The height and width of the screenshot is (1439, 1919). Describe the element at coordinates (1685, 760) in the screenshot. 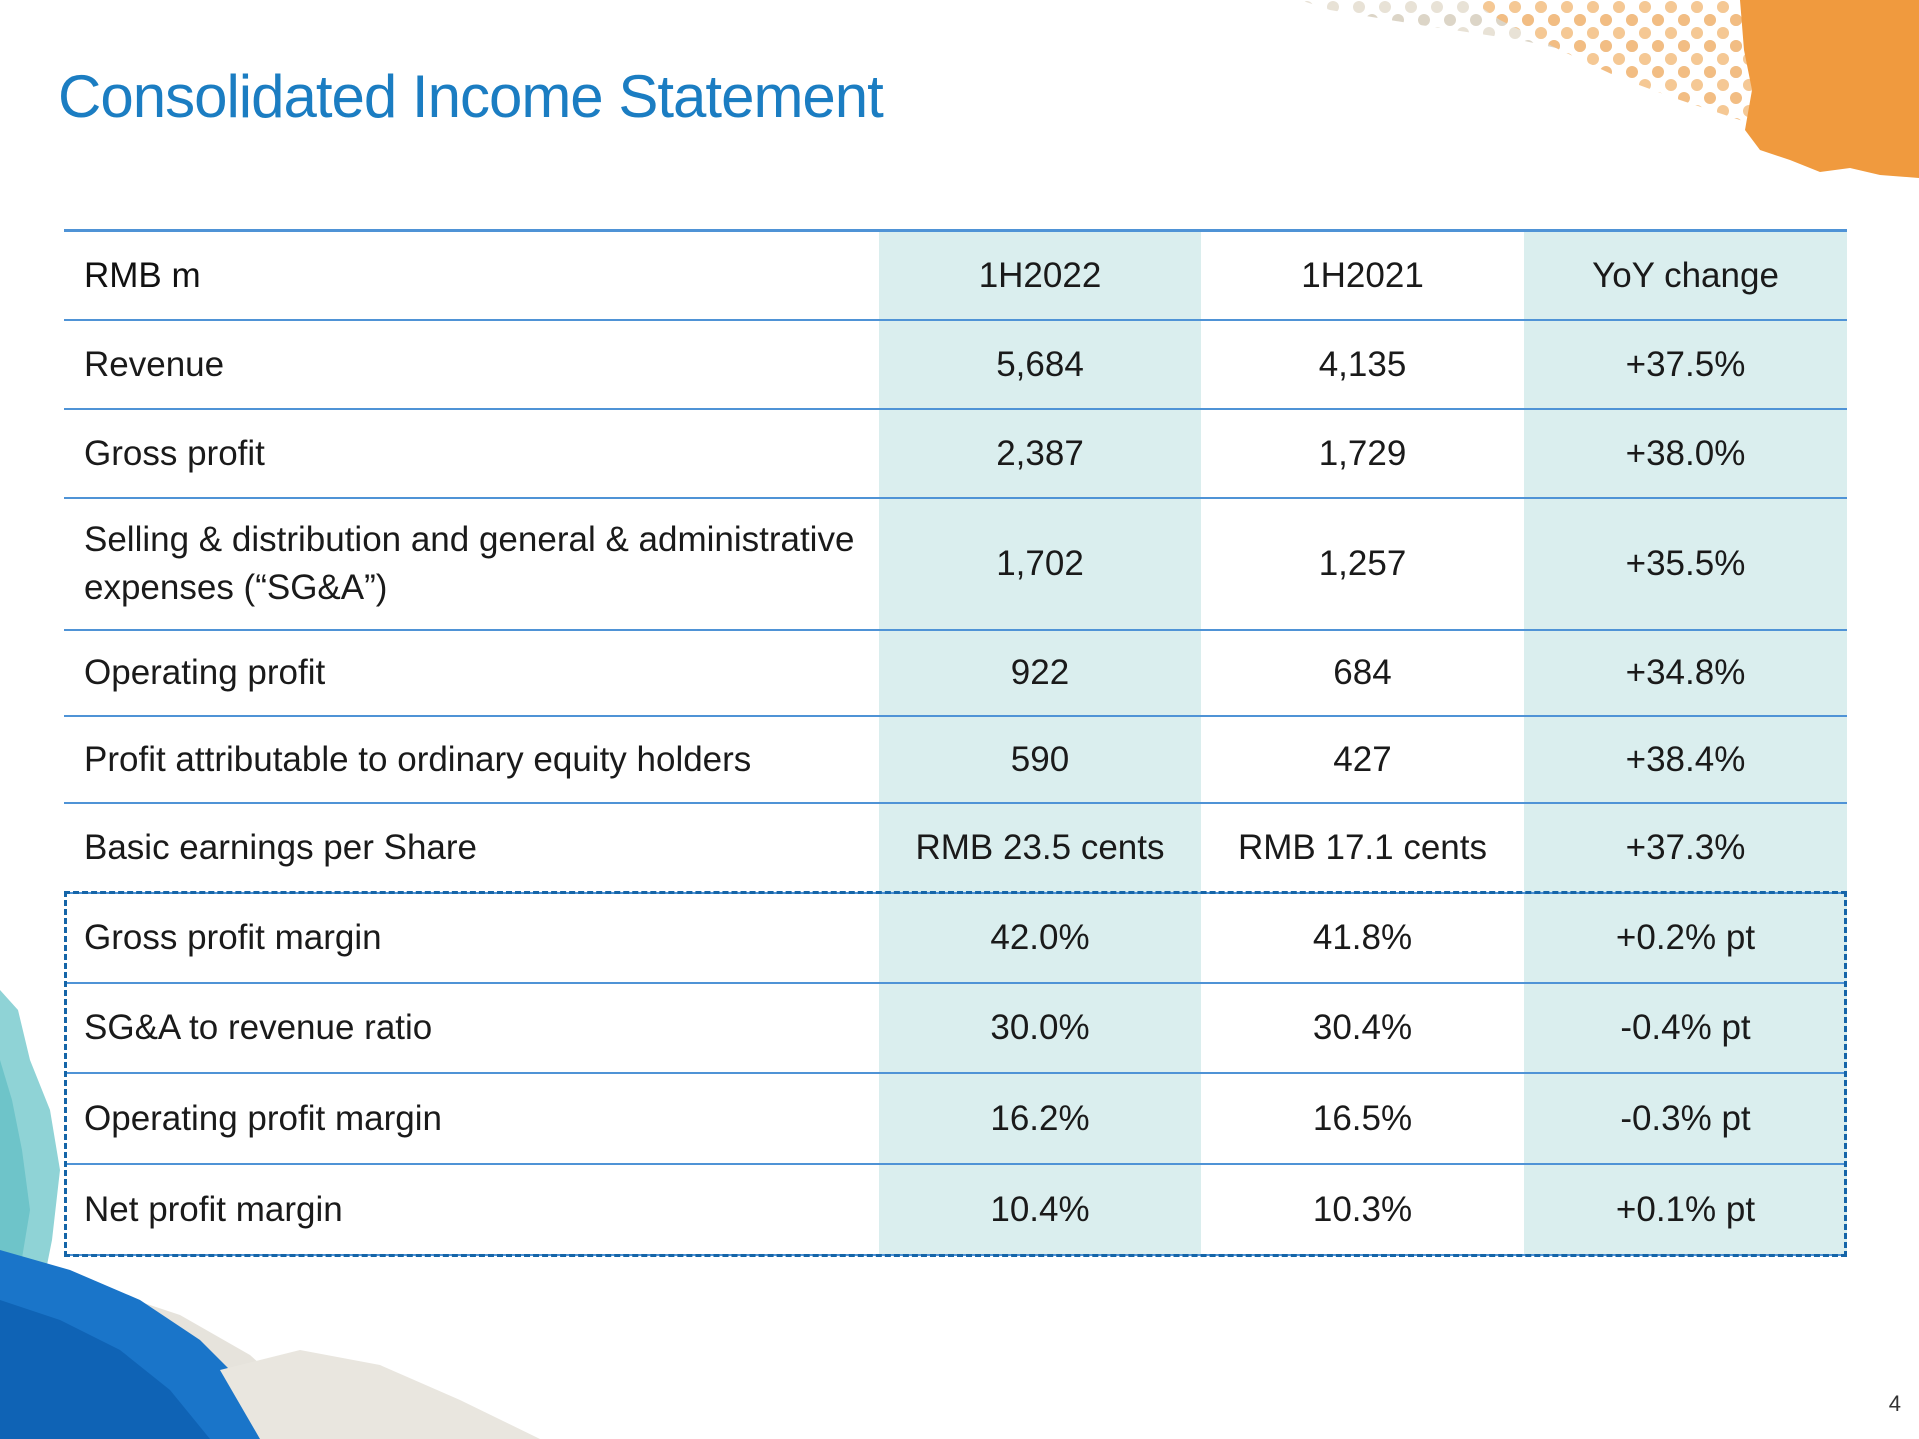

I see `value-yoy: +38.4%` at that location.